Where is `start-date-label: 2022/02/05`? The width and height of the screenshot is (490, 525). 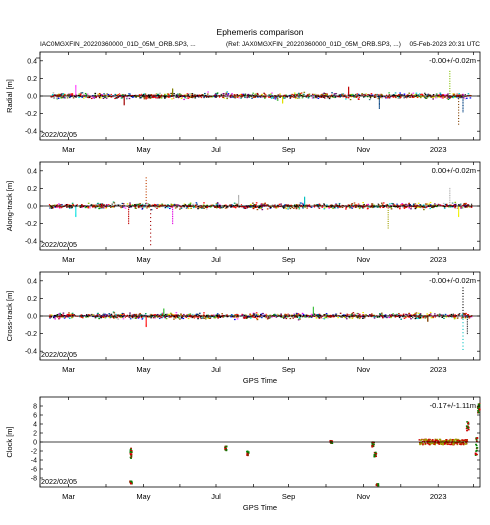 start-date-label: 2022/02/05 is located at coordinates (59, 354).